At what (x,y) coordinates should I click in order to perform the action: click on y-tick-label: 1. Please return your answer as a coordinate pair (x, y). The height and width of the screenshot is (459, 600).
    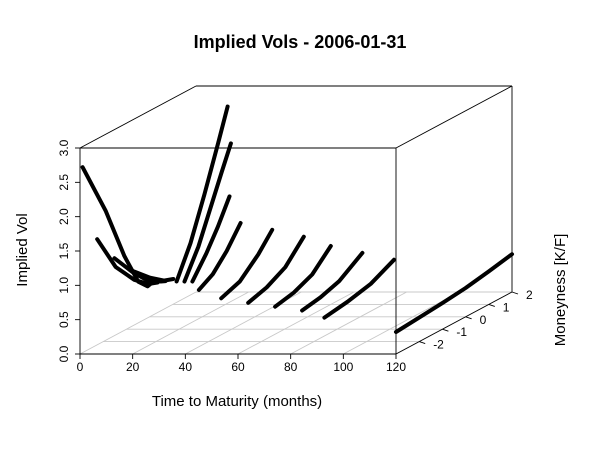
    Looking at the image, I should click on (506, 307).